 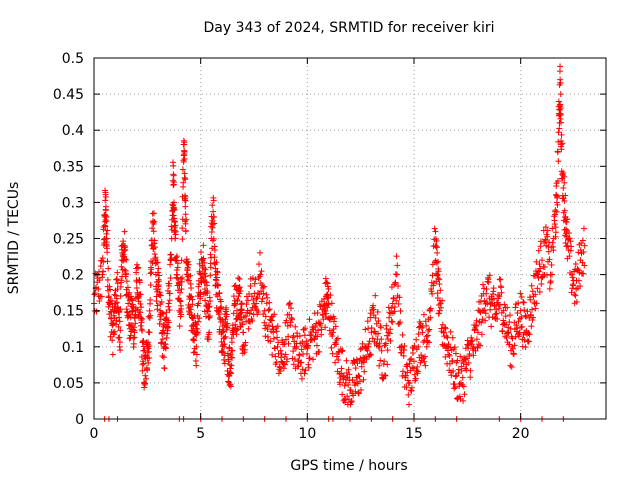 What do you see at coordinates (73, 203) in the screenshot?
I see `y-tick-label: 0.3` at bounding box center [73, 203].